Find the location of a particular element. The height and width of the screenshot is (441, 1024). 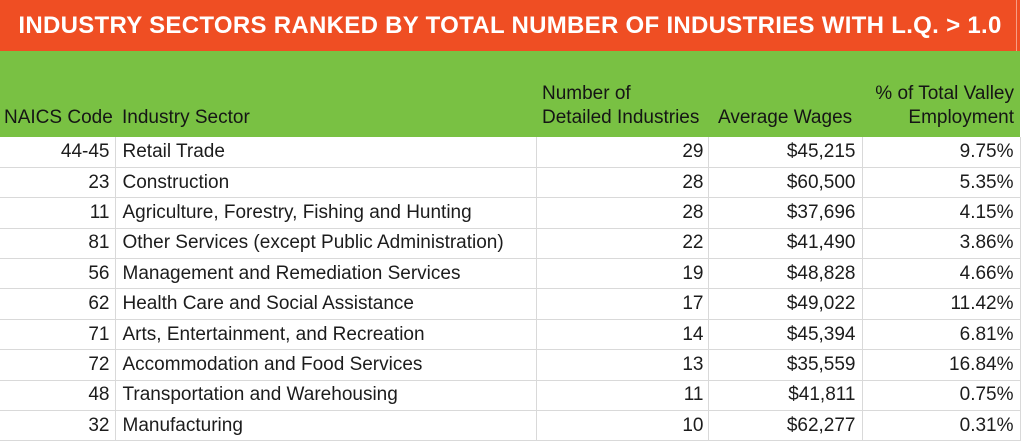

column-header-detailed-industries: Number of Detailed Industries is located at coordinates (621, 106).